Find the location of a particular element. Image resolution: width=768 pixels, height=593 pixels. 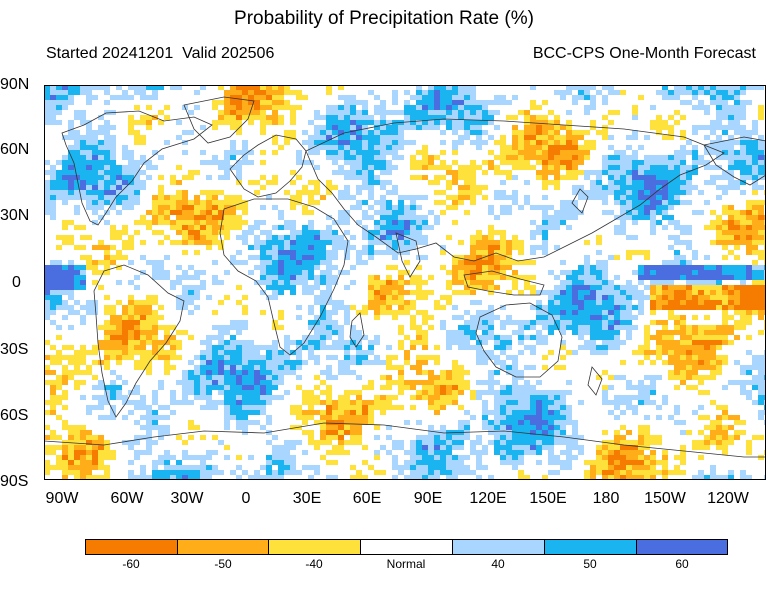

lon-label-150w: 150W is located at coordinates (665, 498).